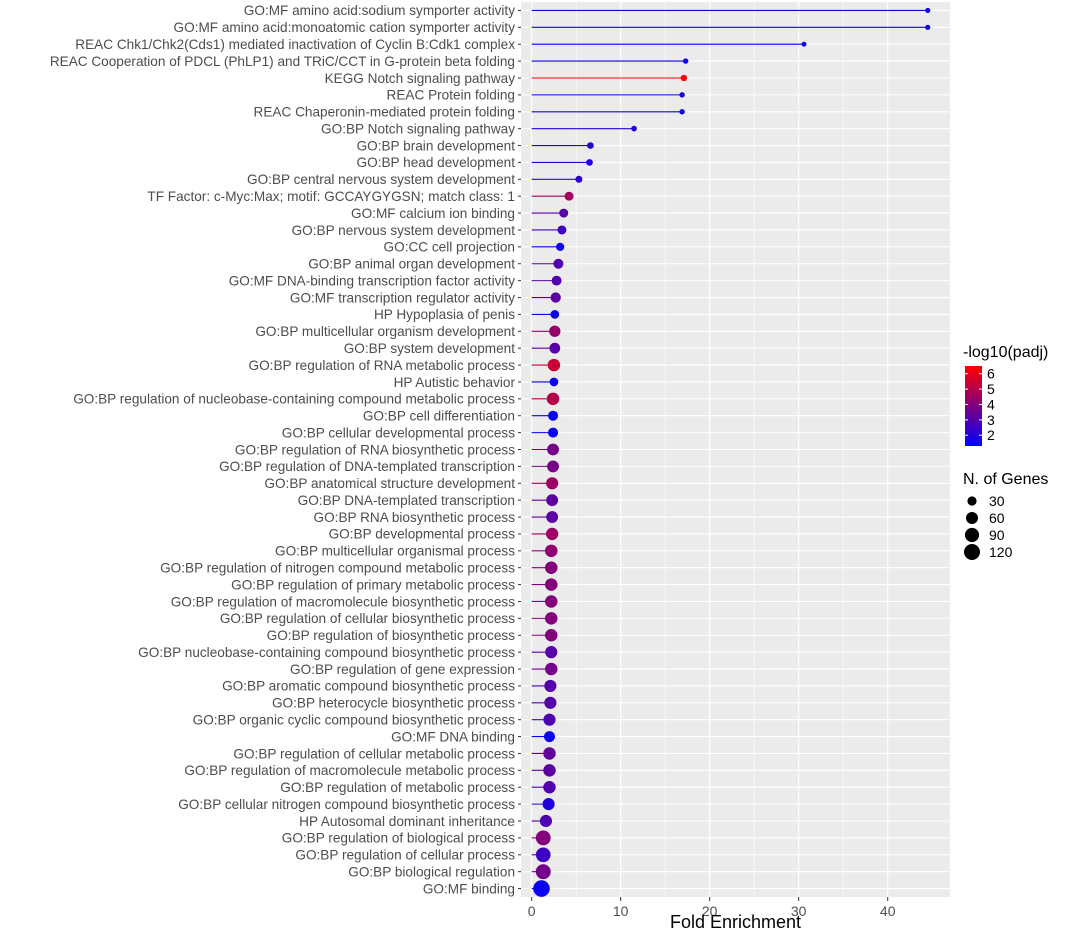  What do you see at coordinates (997, 518) in the screenshot?
I see `size-legend-label: 60` at bounding box center [997, 518].